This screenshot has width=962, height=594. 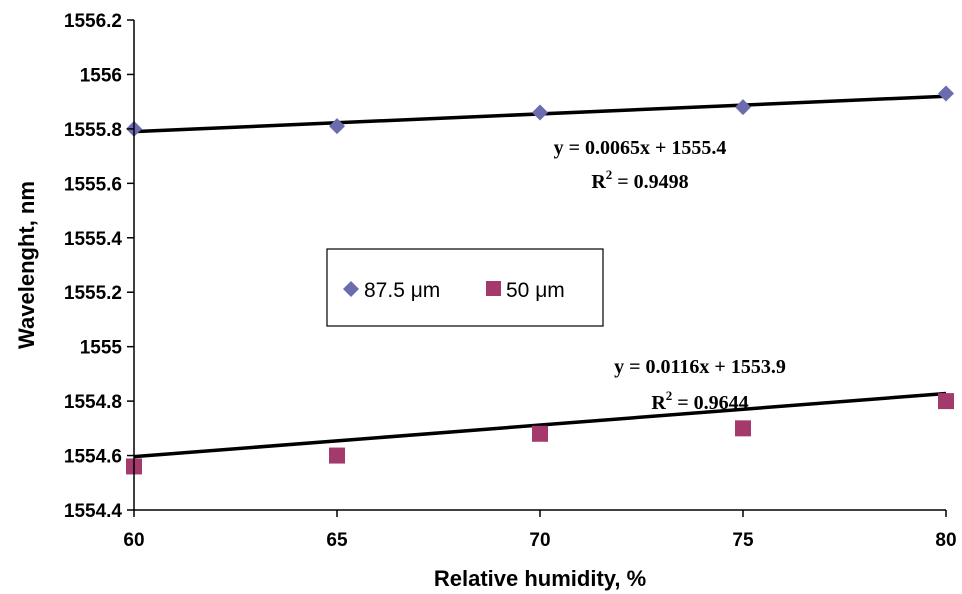 What do you see at coordinates (93, 184) in the screenshot?
I see `y-tick-label: 1555.6` at bounding box center [93, 184].